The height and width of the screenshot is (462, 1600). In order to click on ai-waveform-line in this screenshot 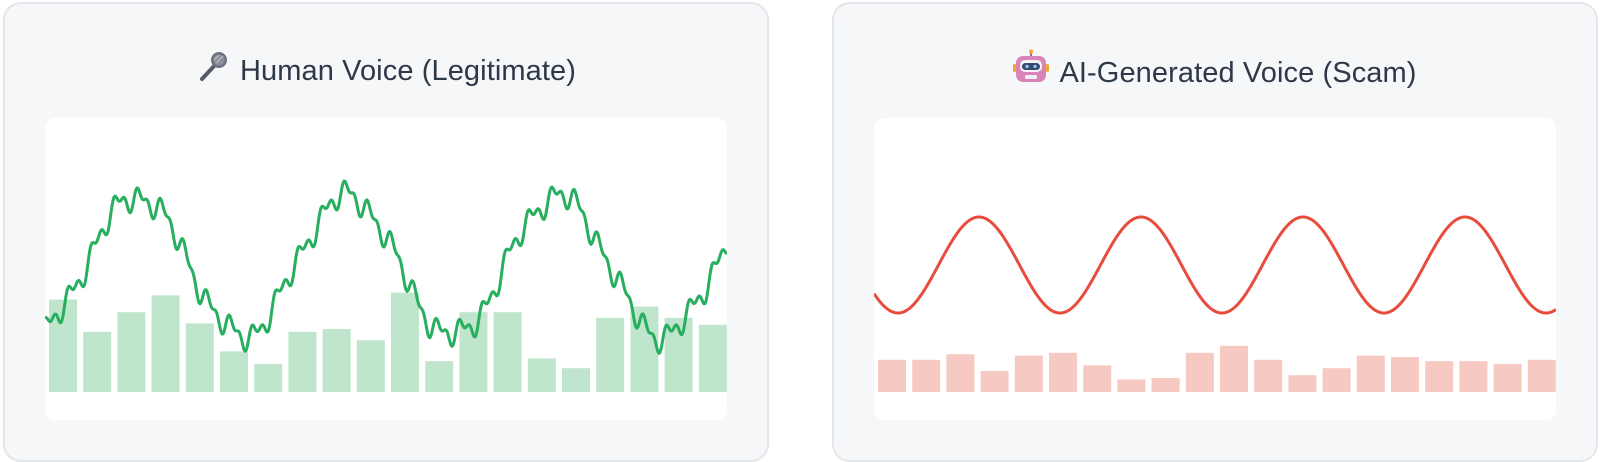, I will do `click(1215, 265)`.